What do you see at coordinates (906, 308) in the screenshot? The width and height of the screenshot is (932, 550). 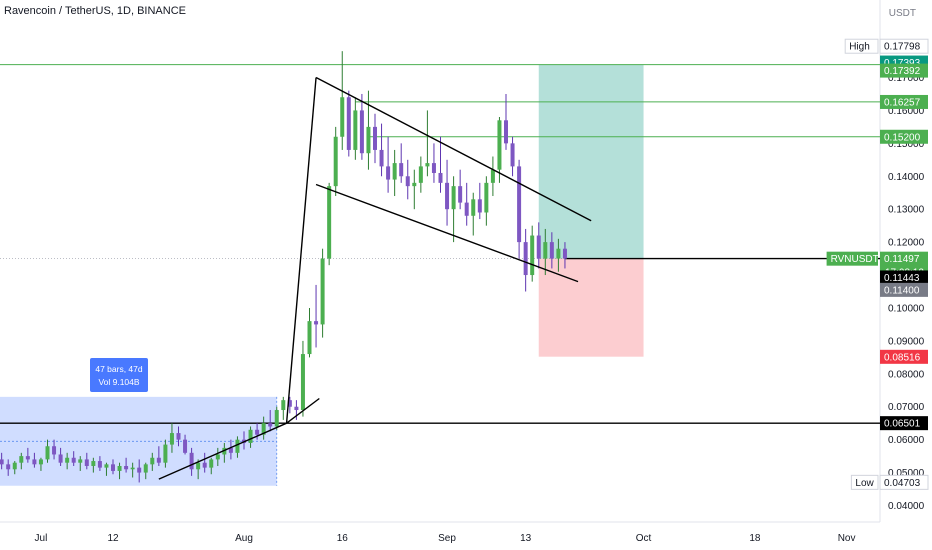 I see `price-tick-label: 0.10000` at bounding box center [906, 308].